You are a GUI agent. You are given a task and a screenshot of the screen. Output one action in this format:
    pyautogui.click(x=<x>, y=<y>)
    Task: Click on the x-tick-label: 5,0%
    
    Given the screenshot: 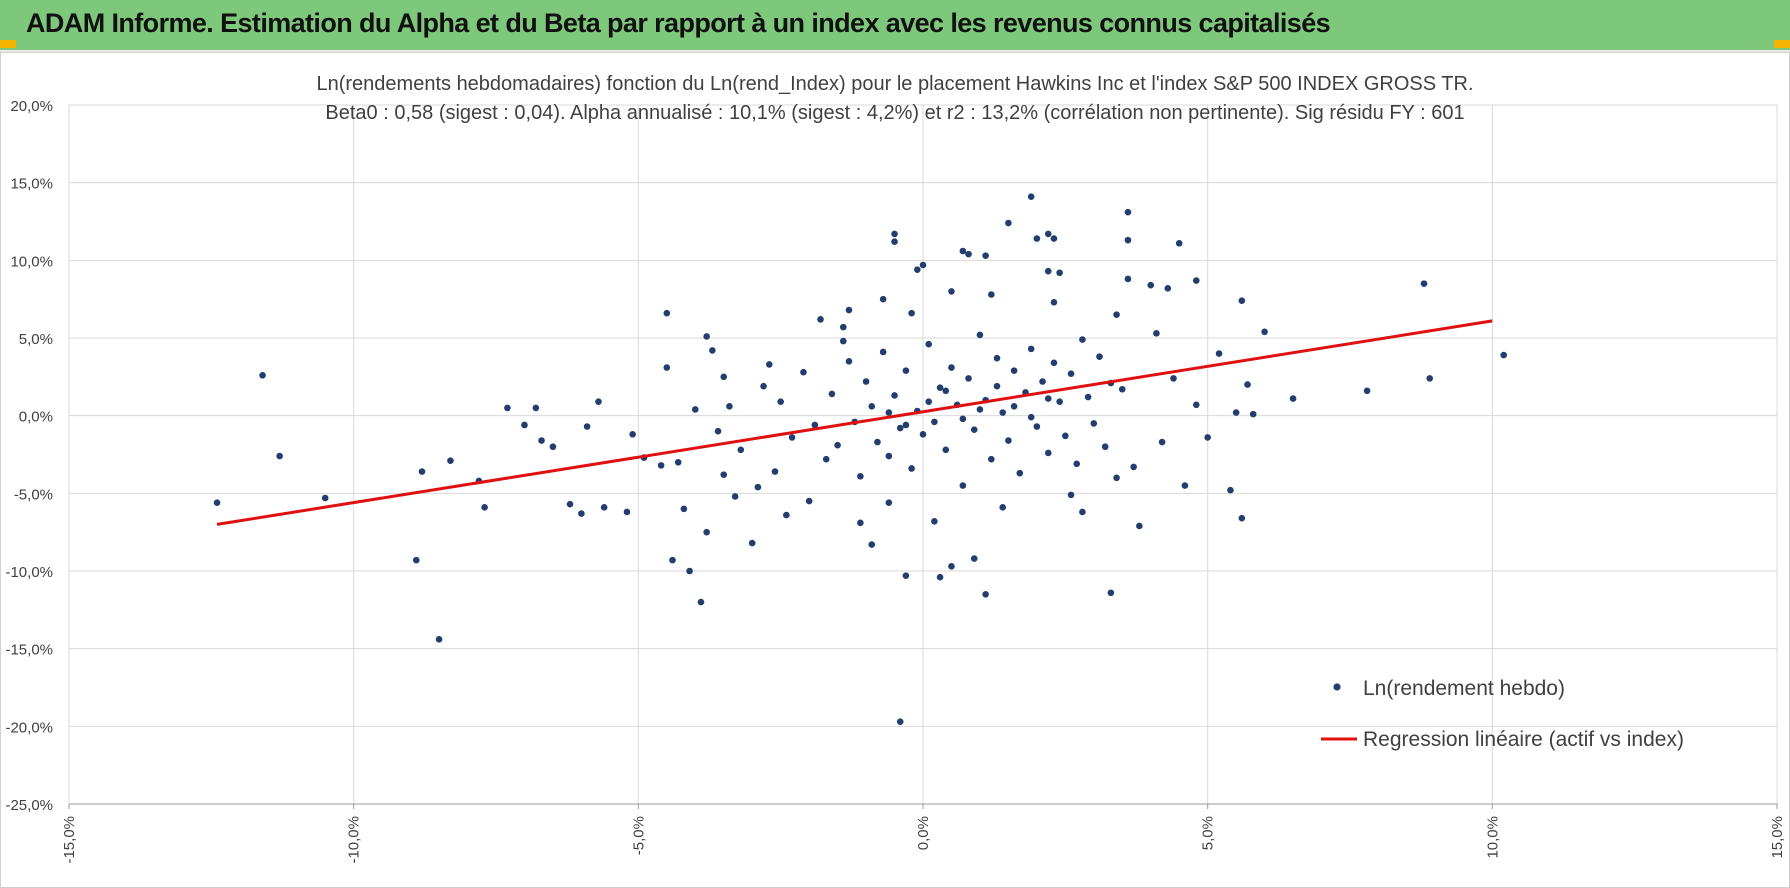 What is the action you would take?
    pyautogui.click(x=1208, y=833)
    